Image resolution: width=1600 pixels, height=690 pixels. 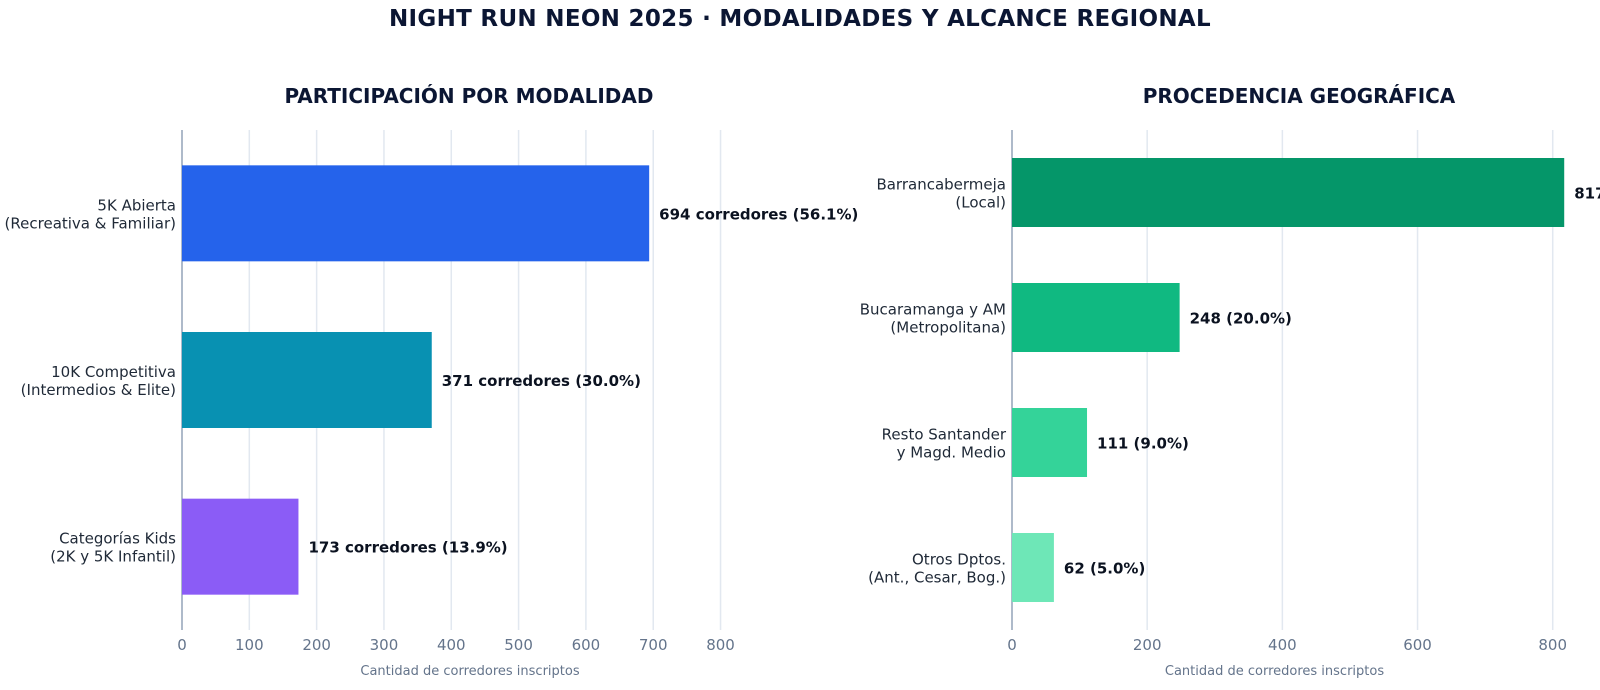 I want to click on data-label: 371 corredores (30.0%), so click(x=541, y=381).